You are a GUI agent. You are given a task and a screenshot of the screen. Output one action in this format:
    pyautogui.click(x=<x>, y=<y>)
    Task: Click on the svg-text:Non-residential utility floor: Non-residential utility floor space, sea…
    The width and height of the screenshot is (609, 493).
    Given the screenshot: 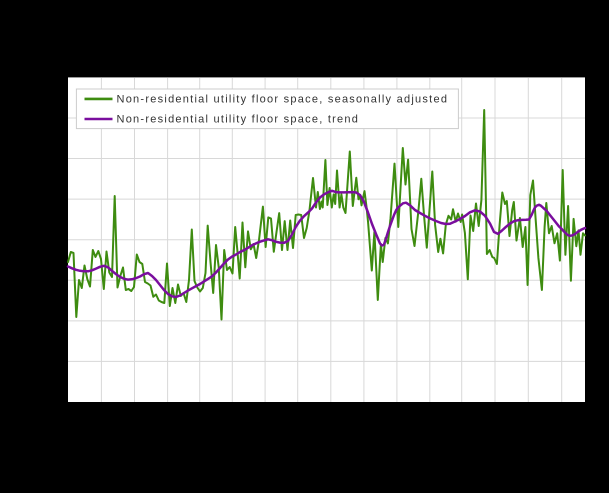 What is the action you would take?
    pyautogui.click(x=283, y=99)
    